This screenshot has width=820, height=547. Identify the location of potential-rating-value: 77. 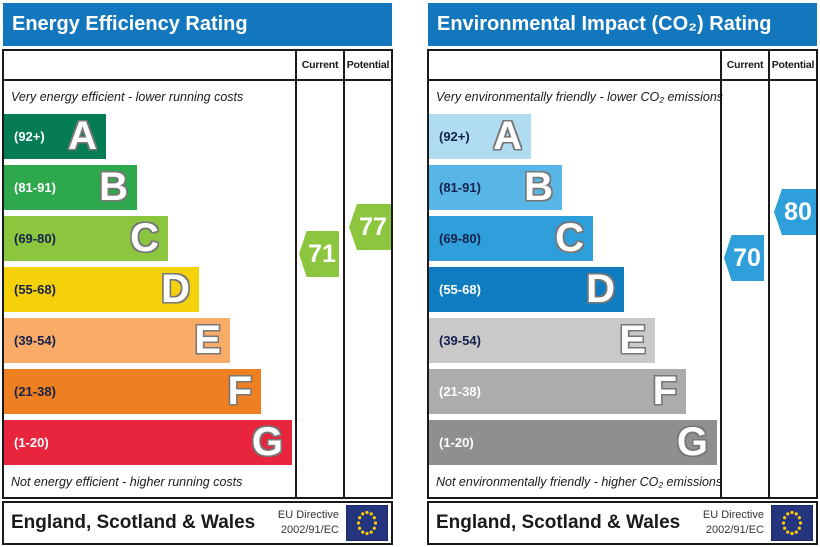
(373, 226).